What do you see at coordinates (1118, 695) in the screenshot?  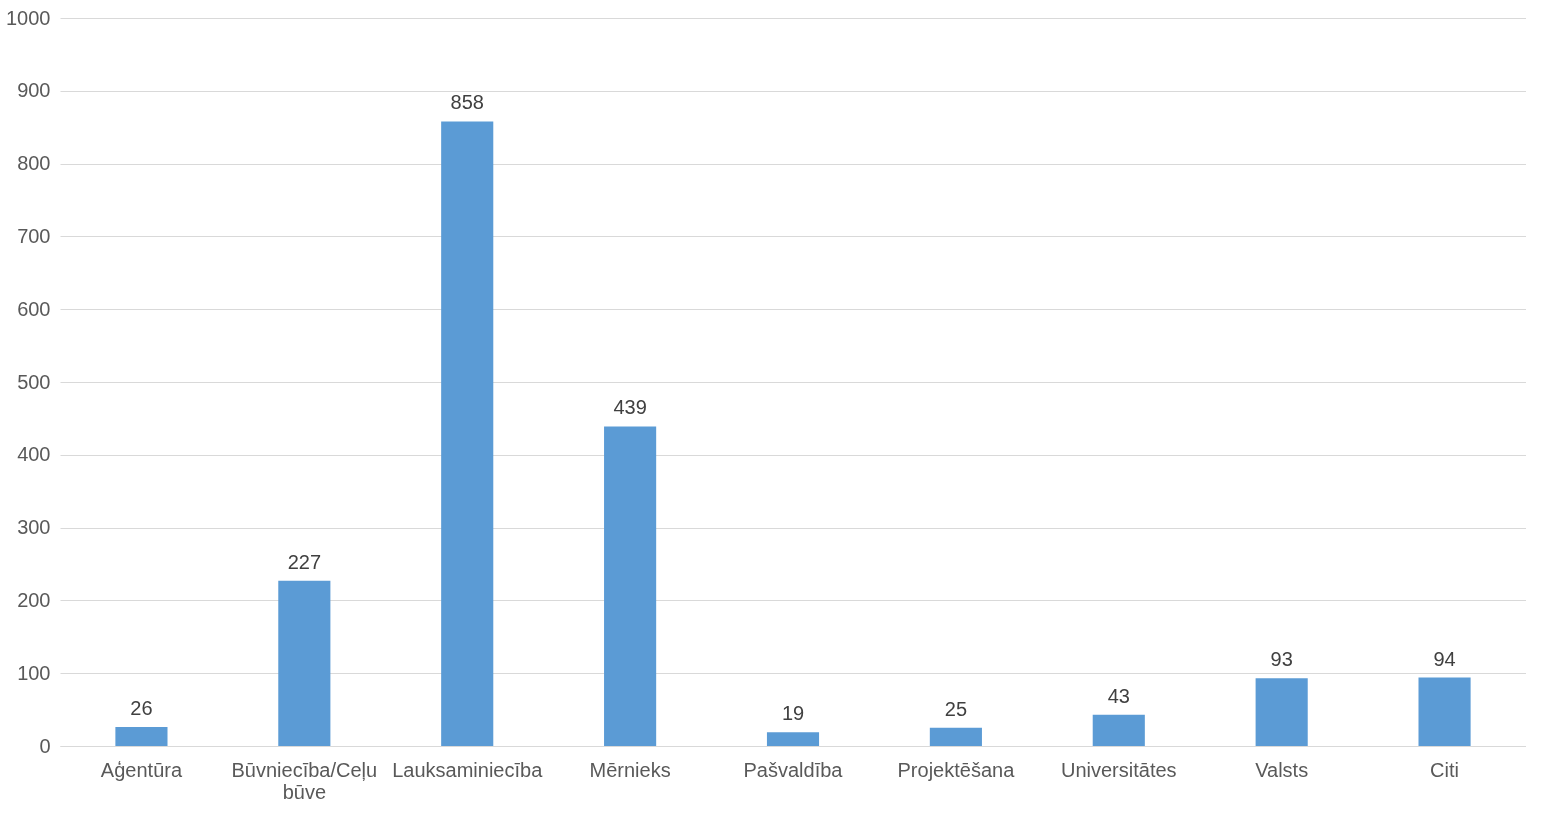 I see `data-label: 43` at bounding box center [1118, 695].